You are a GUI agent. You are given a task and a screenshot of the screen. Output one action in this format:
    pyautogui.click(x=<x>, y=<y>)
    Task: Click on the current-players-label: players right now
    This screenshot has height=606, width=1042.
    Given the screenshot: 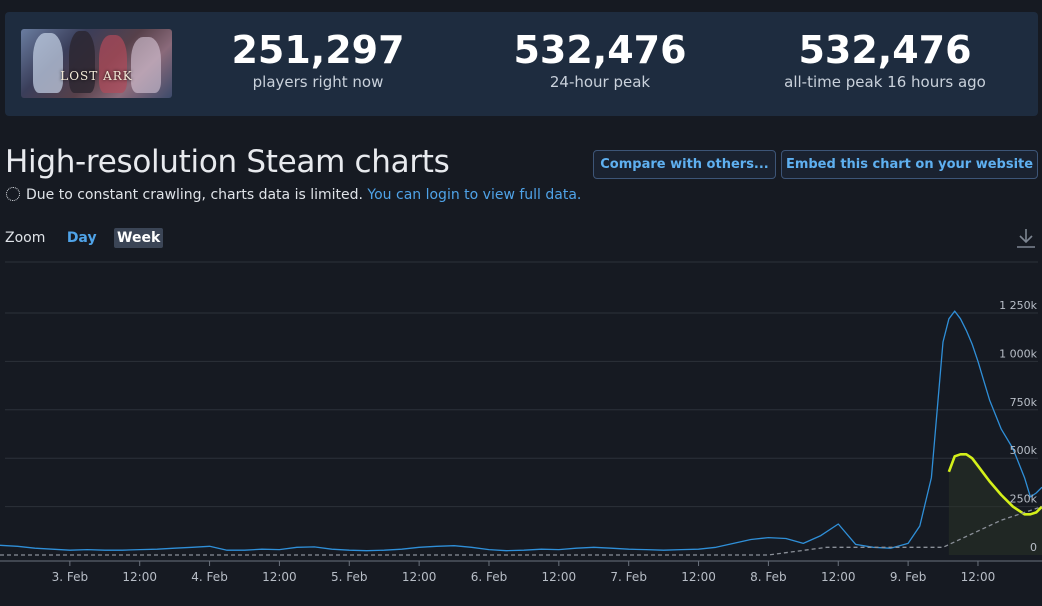 What is the action you would take?
    pyautogui.click(x=318, y=82)
    